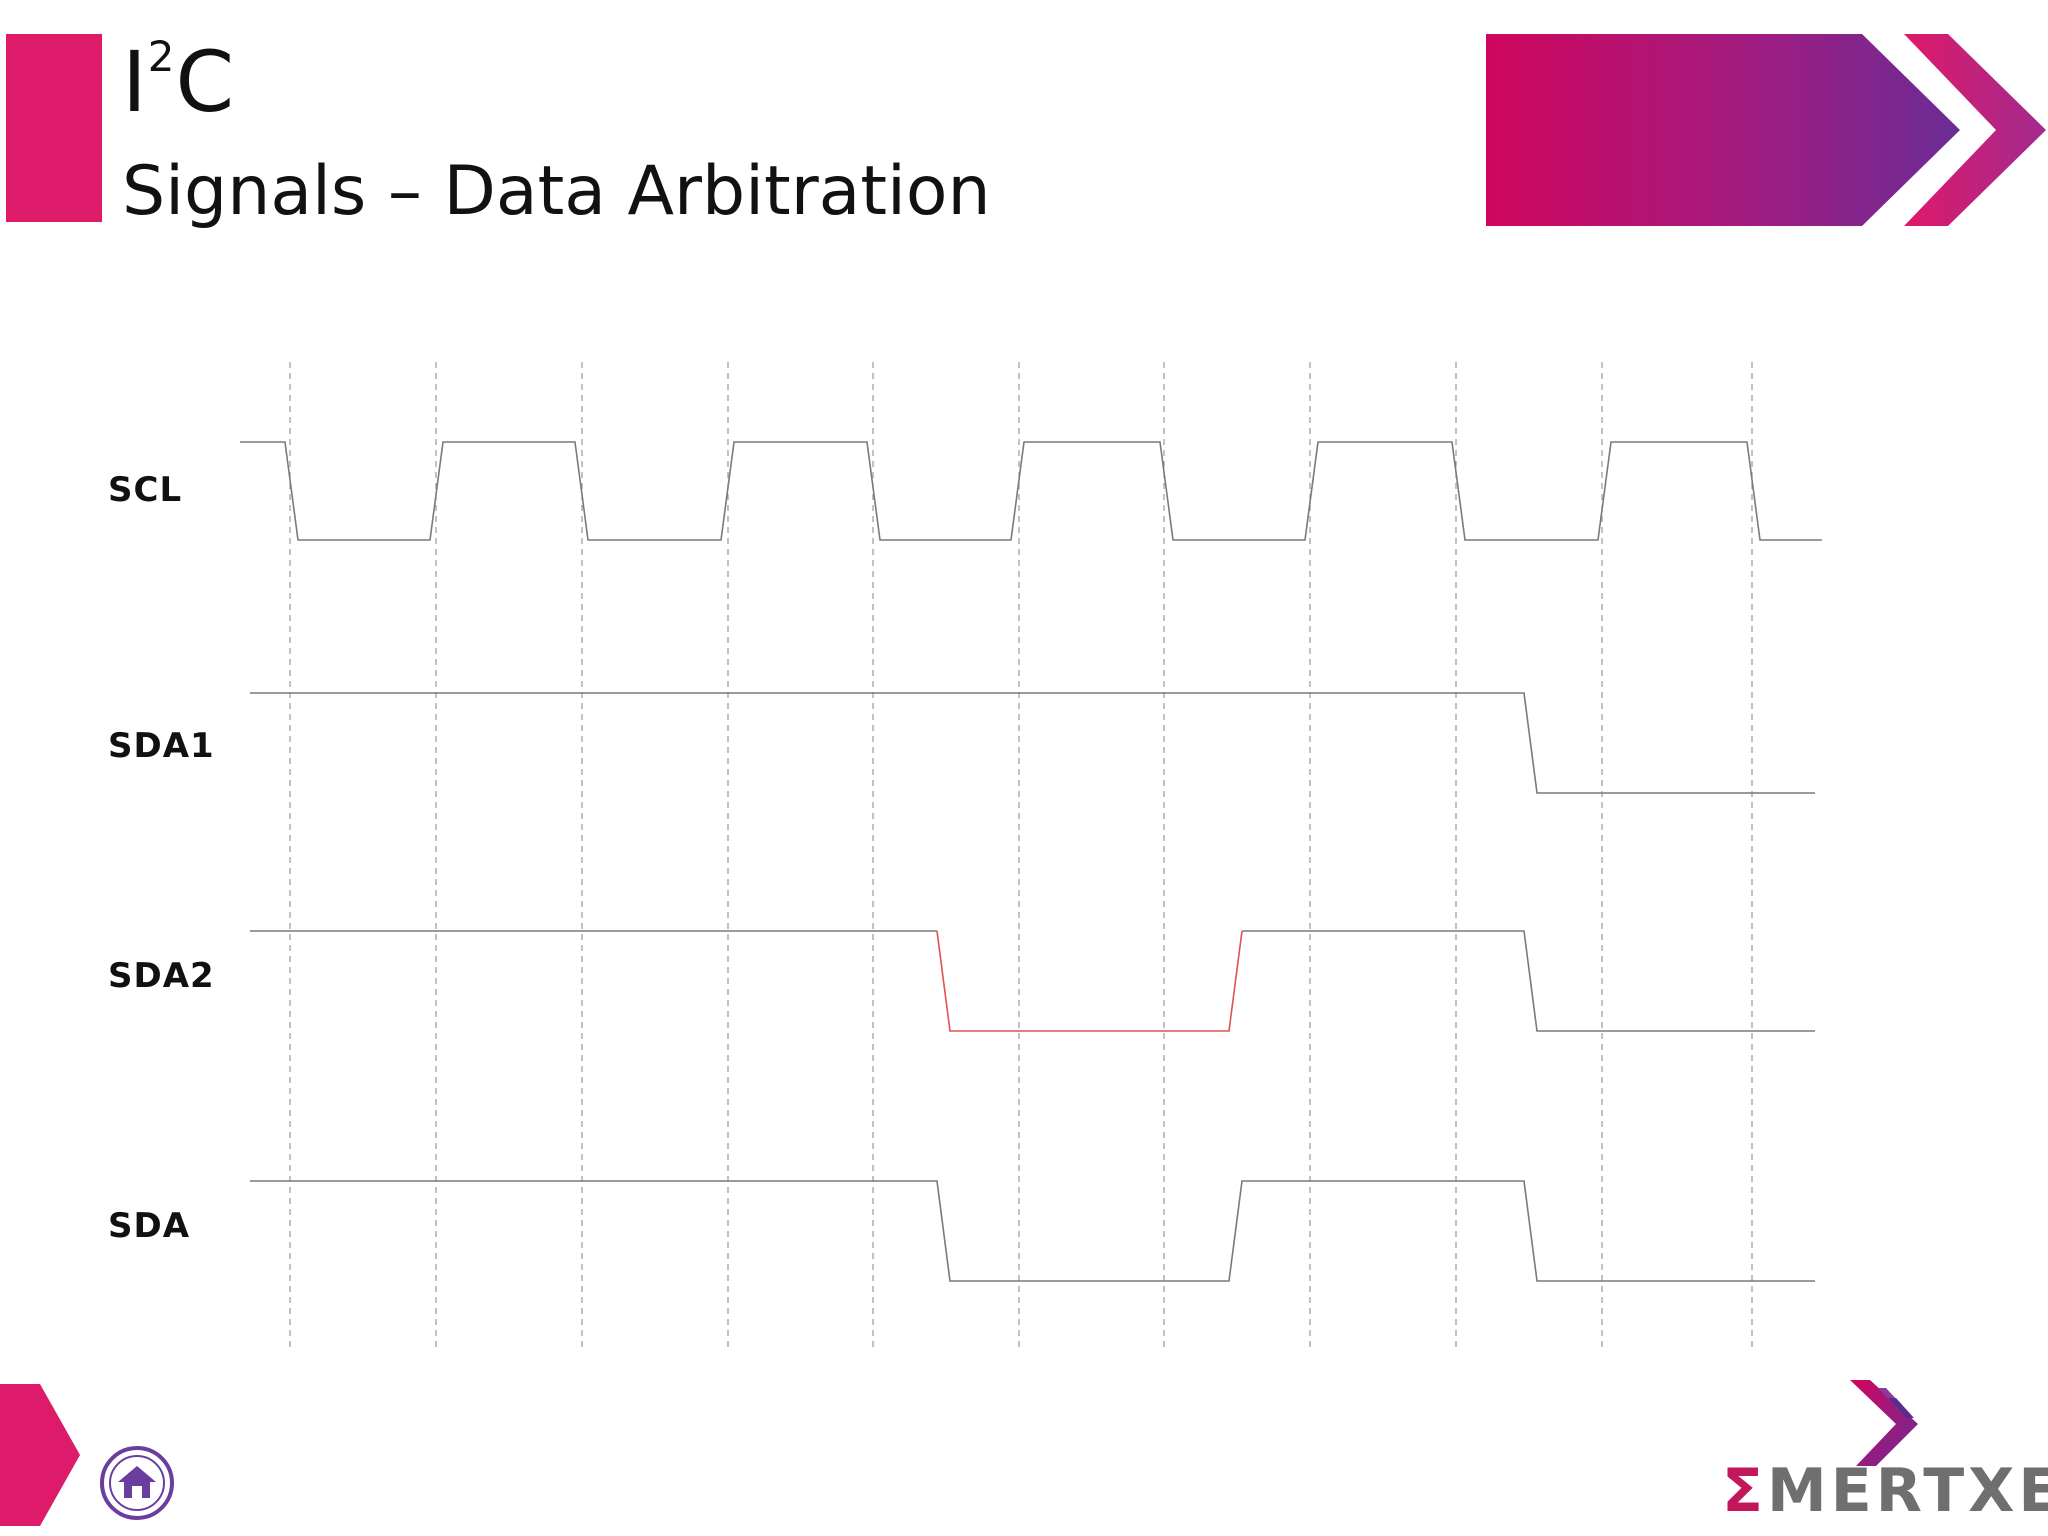 The width and height of the screenshot is (2048, 1536). I want to click on title-accent-bar, so click(54, 128).